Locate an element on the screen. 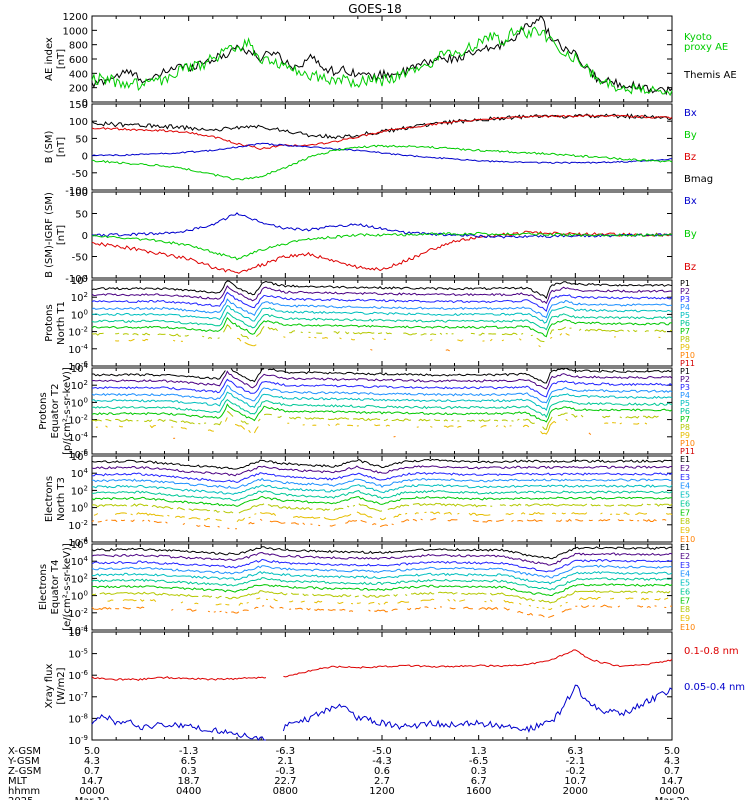 This screenshot has width=750, height=800. footer-row-label: MLT is located at coordinates (18, 781).